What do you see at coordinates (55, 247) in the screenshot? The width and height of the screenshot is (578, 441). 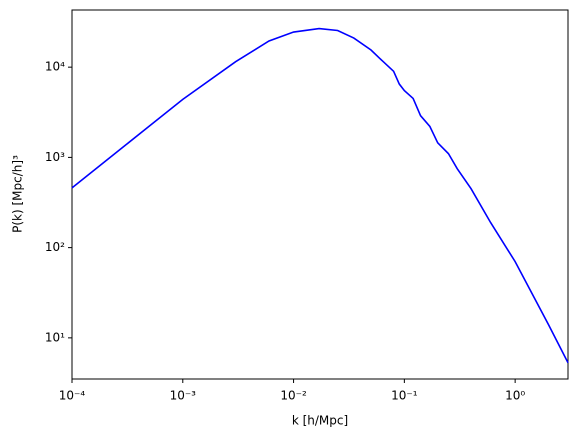 I see `y-tick-label: 10²` at bounding box center [55, 247].